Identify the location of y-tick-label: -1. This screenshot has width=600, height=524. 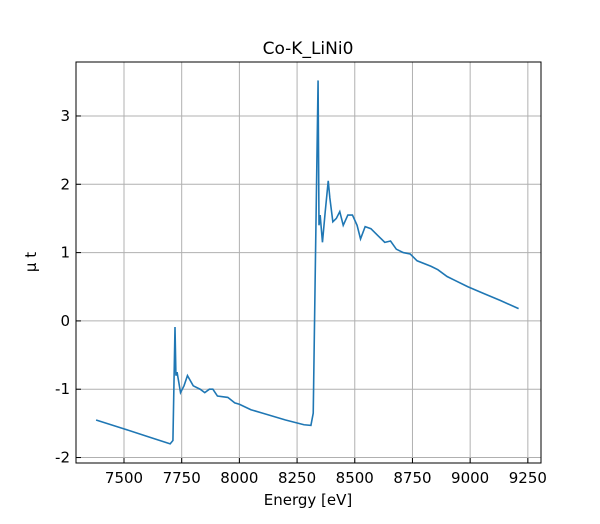
(62, 389).